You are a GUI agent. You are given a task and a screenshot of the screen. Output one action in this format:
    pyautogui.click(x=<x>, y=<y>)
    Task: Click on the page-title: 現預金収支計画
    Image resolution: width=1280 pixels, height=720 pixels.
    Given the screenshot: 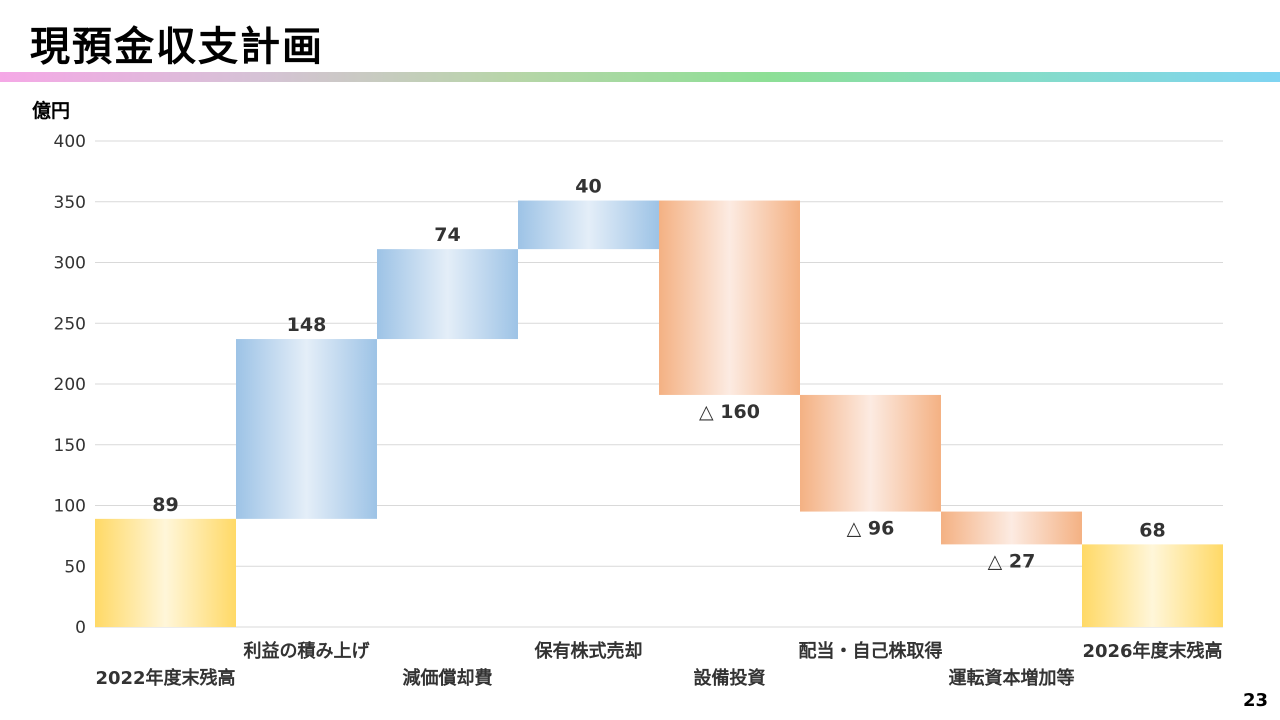 What is the action you would take?
    pyautogui.click(x=177, y=47)
    